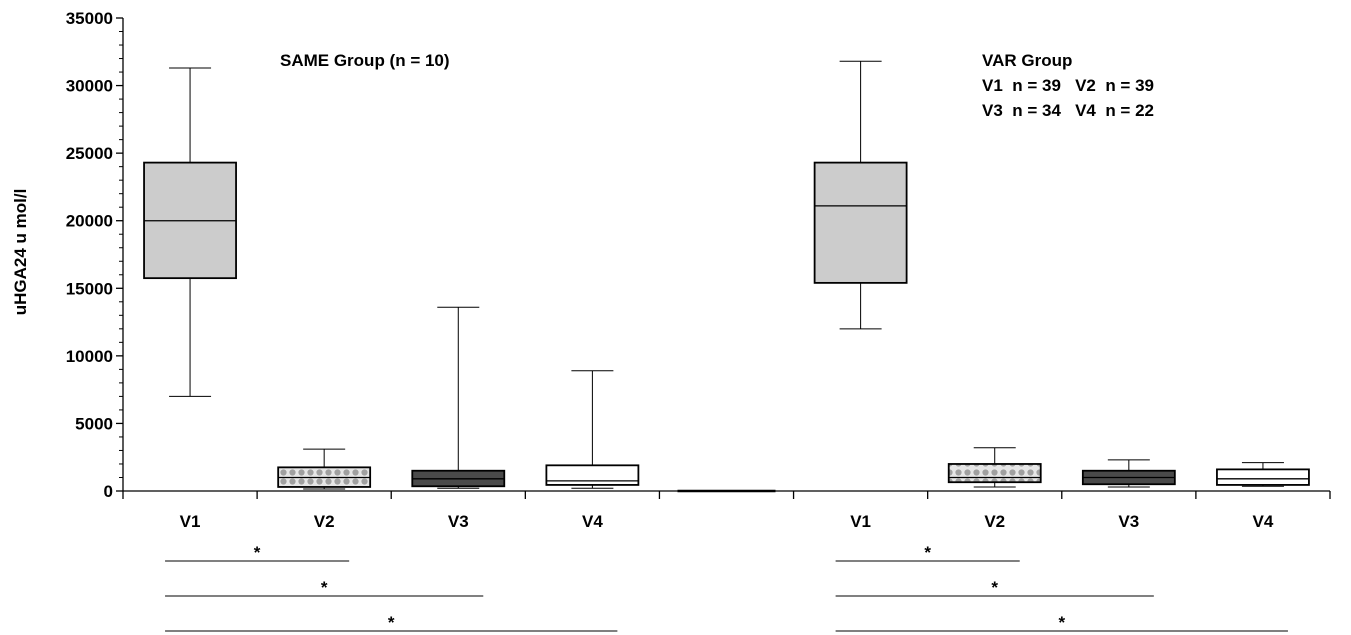 The image size is (1351, 635). What do you see at coordinates (726, 587) in the screenshot?
I see `significance-brackets: * * * * * *` at bounding box center [726, 587].